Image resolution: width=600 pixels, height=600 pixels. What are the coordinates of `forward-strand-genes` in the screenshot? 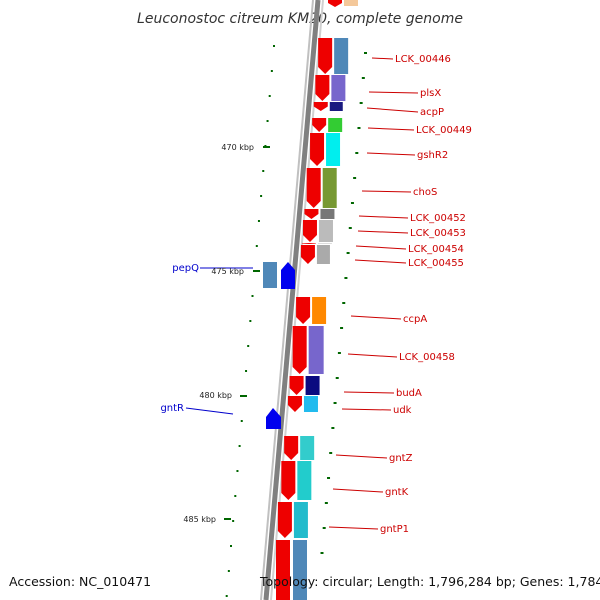 It's located at (317, 300).